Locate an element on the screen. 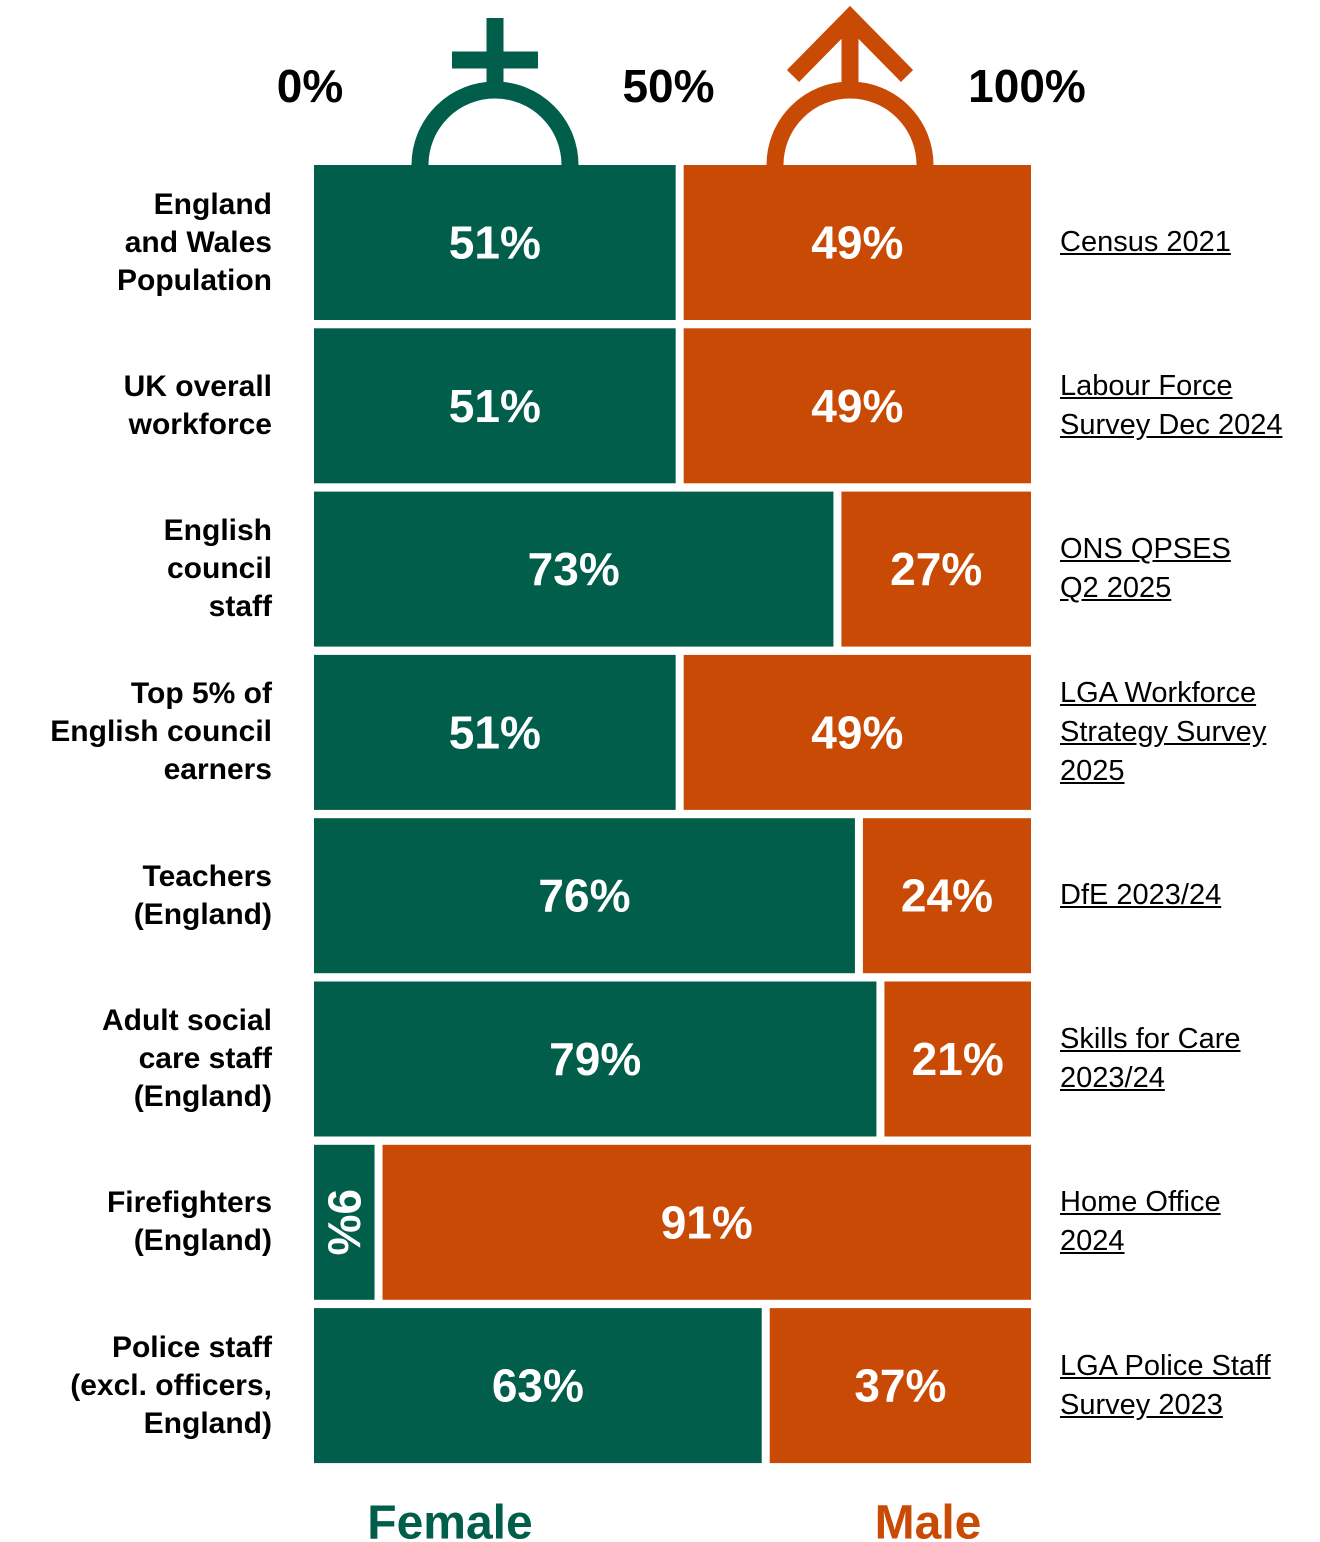 The image size is (1320, 1542). category-label: England and Wales Population is located at coordinates (194, 242).